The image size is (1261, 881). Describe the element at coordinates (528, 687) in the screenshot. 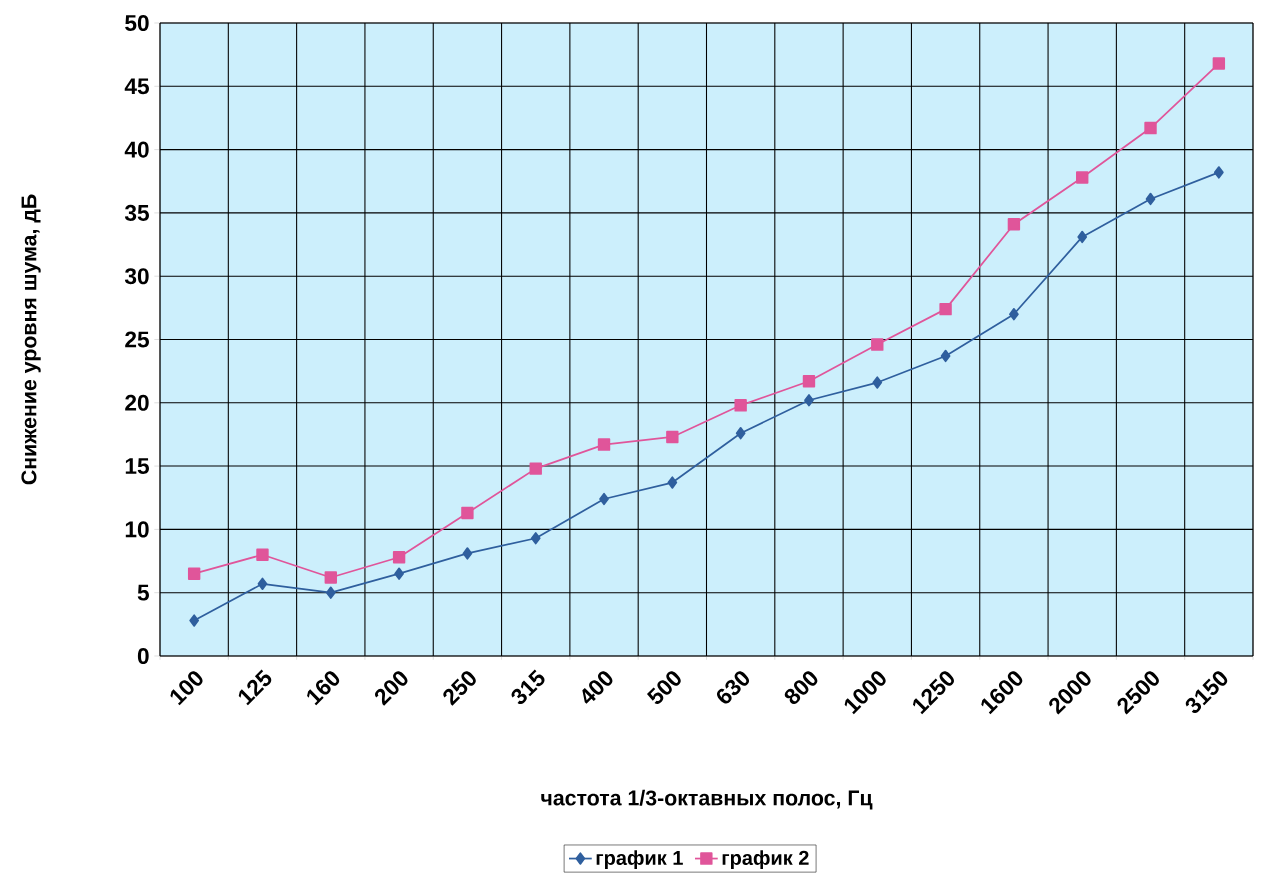

I see `x-tick-label: 315` at that location.